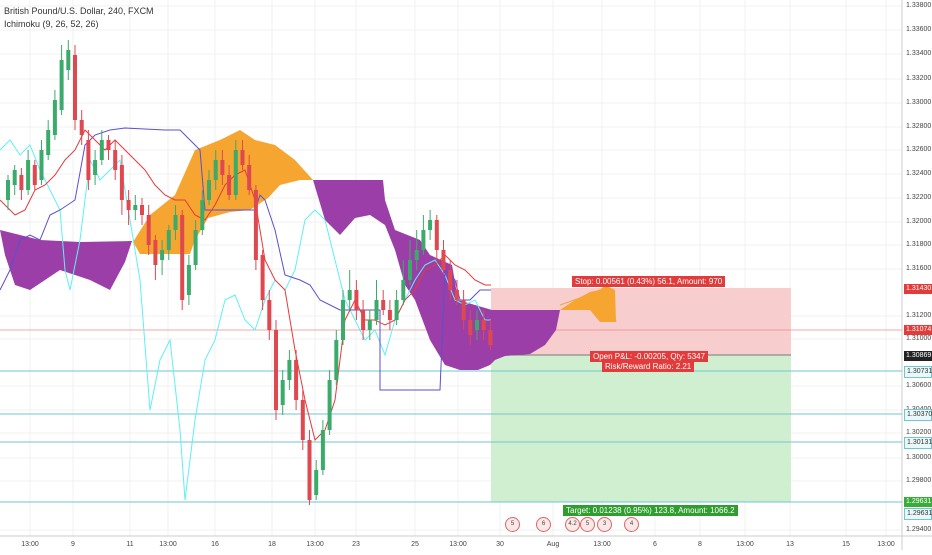 This screenshot has height=555, width=932. I want to click on time-tick-label: 25, so click(415, 544).